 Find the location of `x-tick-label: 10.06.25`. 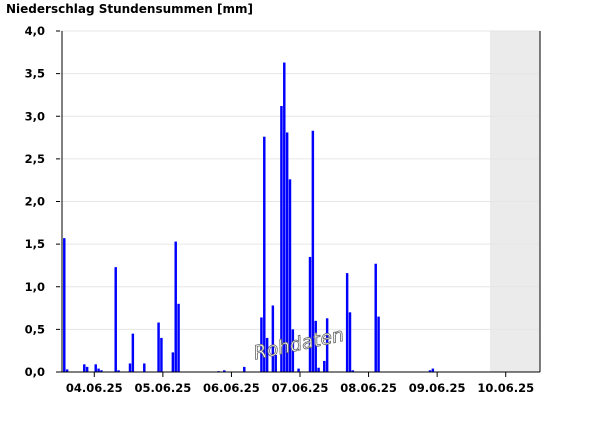

x-tick-label: 10.06.25 is located at coordinates (505, 388).